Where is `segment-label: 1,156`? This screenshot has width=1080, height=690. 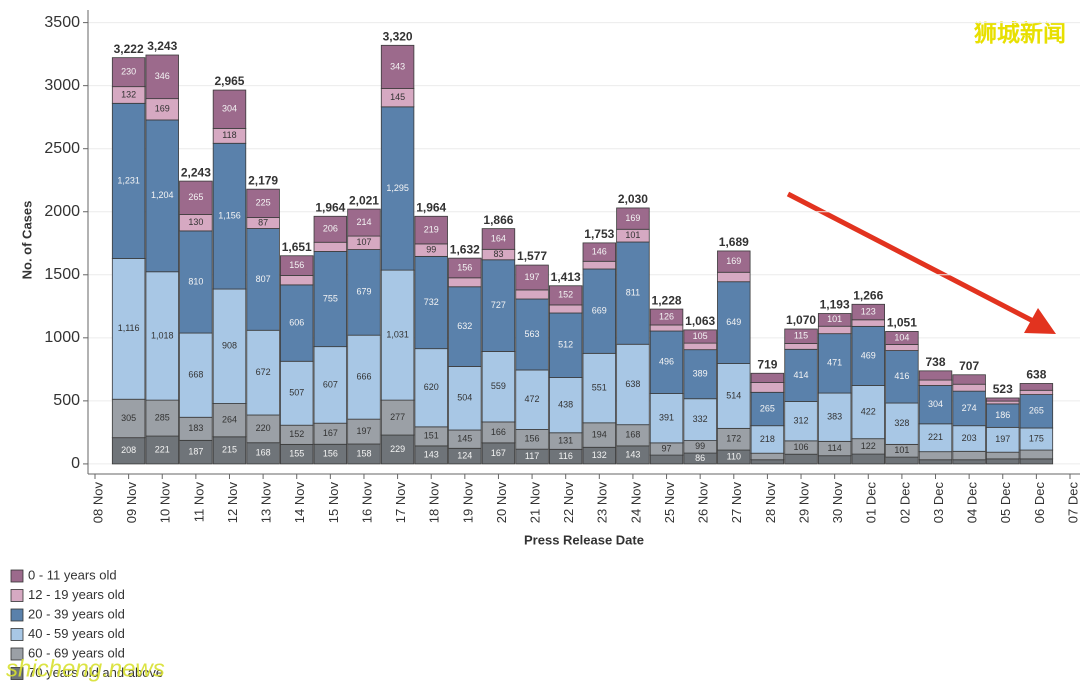 segment-label: 1,156 is located at coordinates (229, 216).